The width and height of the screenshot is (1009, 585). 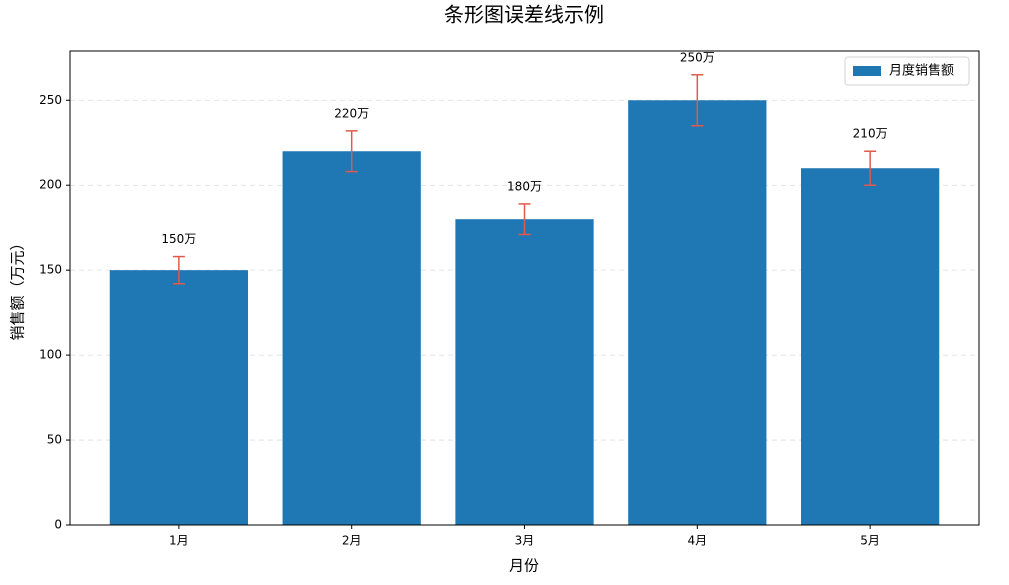 I want to click on value-label: 210万, so click(x=870, y=134).